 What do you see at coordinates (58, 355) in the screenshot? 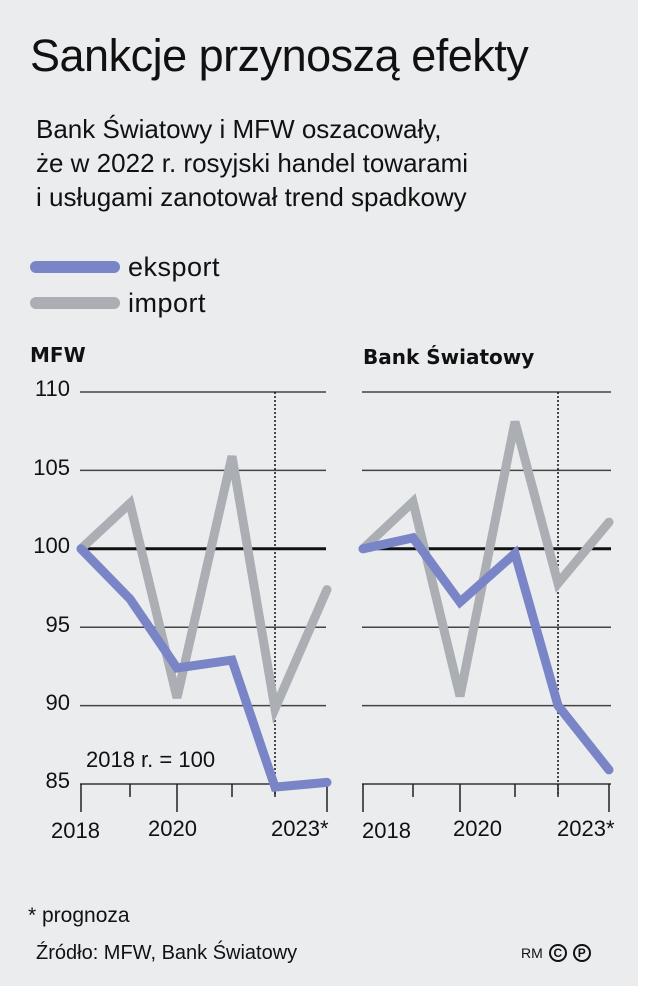
I see `chart-title-mfw: MFW` at bounding box center [58, 355].